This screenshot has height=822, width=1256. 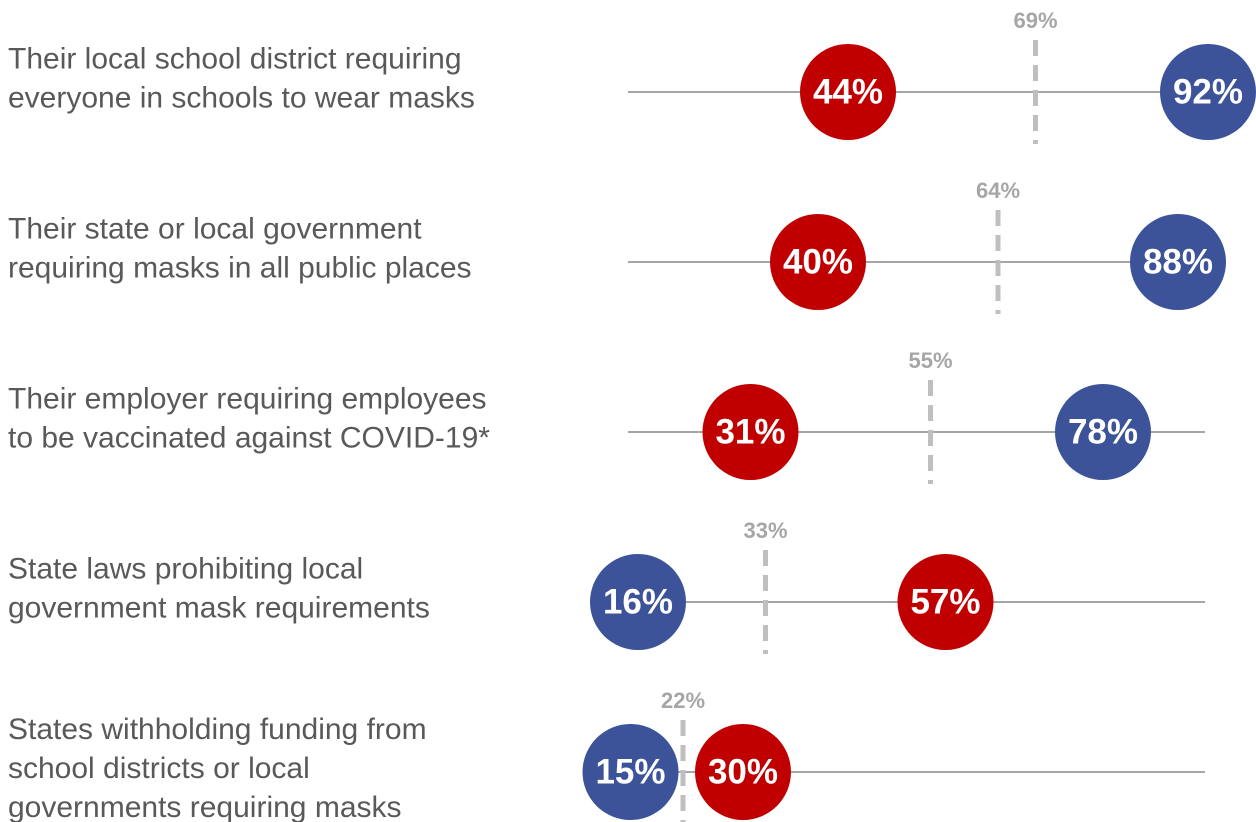 I want to click on dot-label: 78%, so click(x=1103, y=431).